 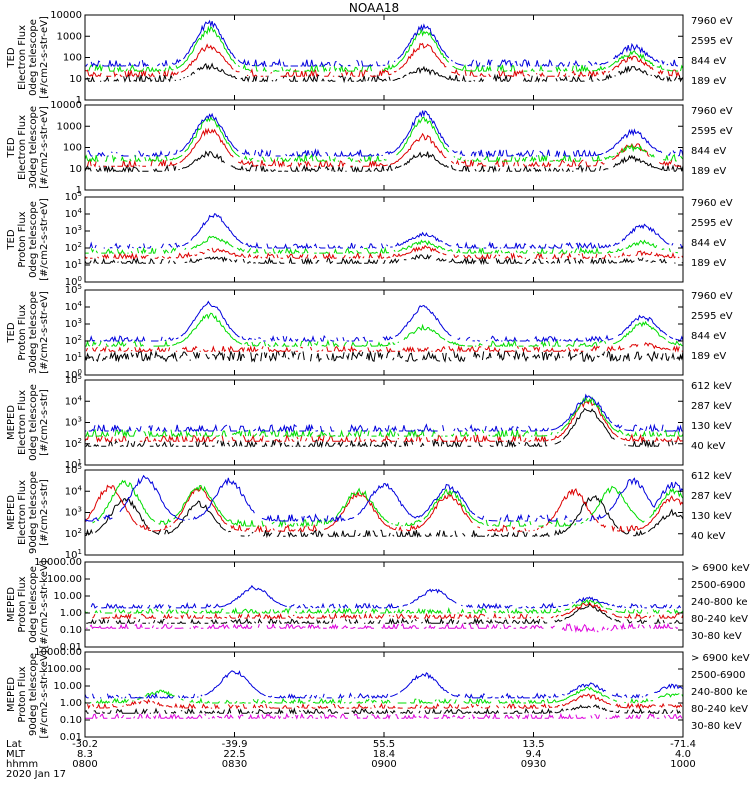 I want to click on y-axis-label: [#/cm2-s-str-keV], so click(x=44, y=694).